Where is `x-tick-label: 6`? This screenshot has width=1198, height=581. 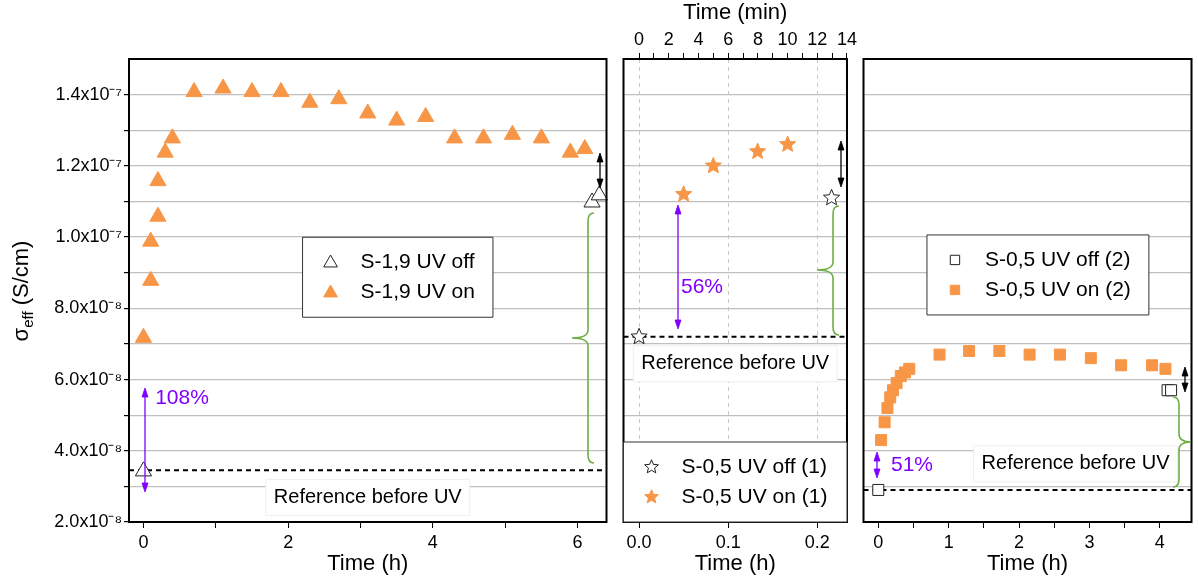 x-tick-label: 6 is located at coordinates (577, 541).